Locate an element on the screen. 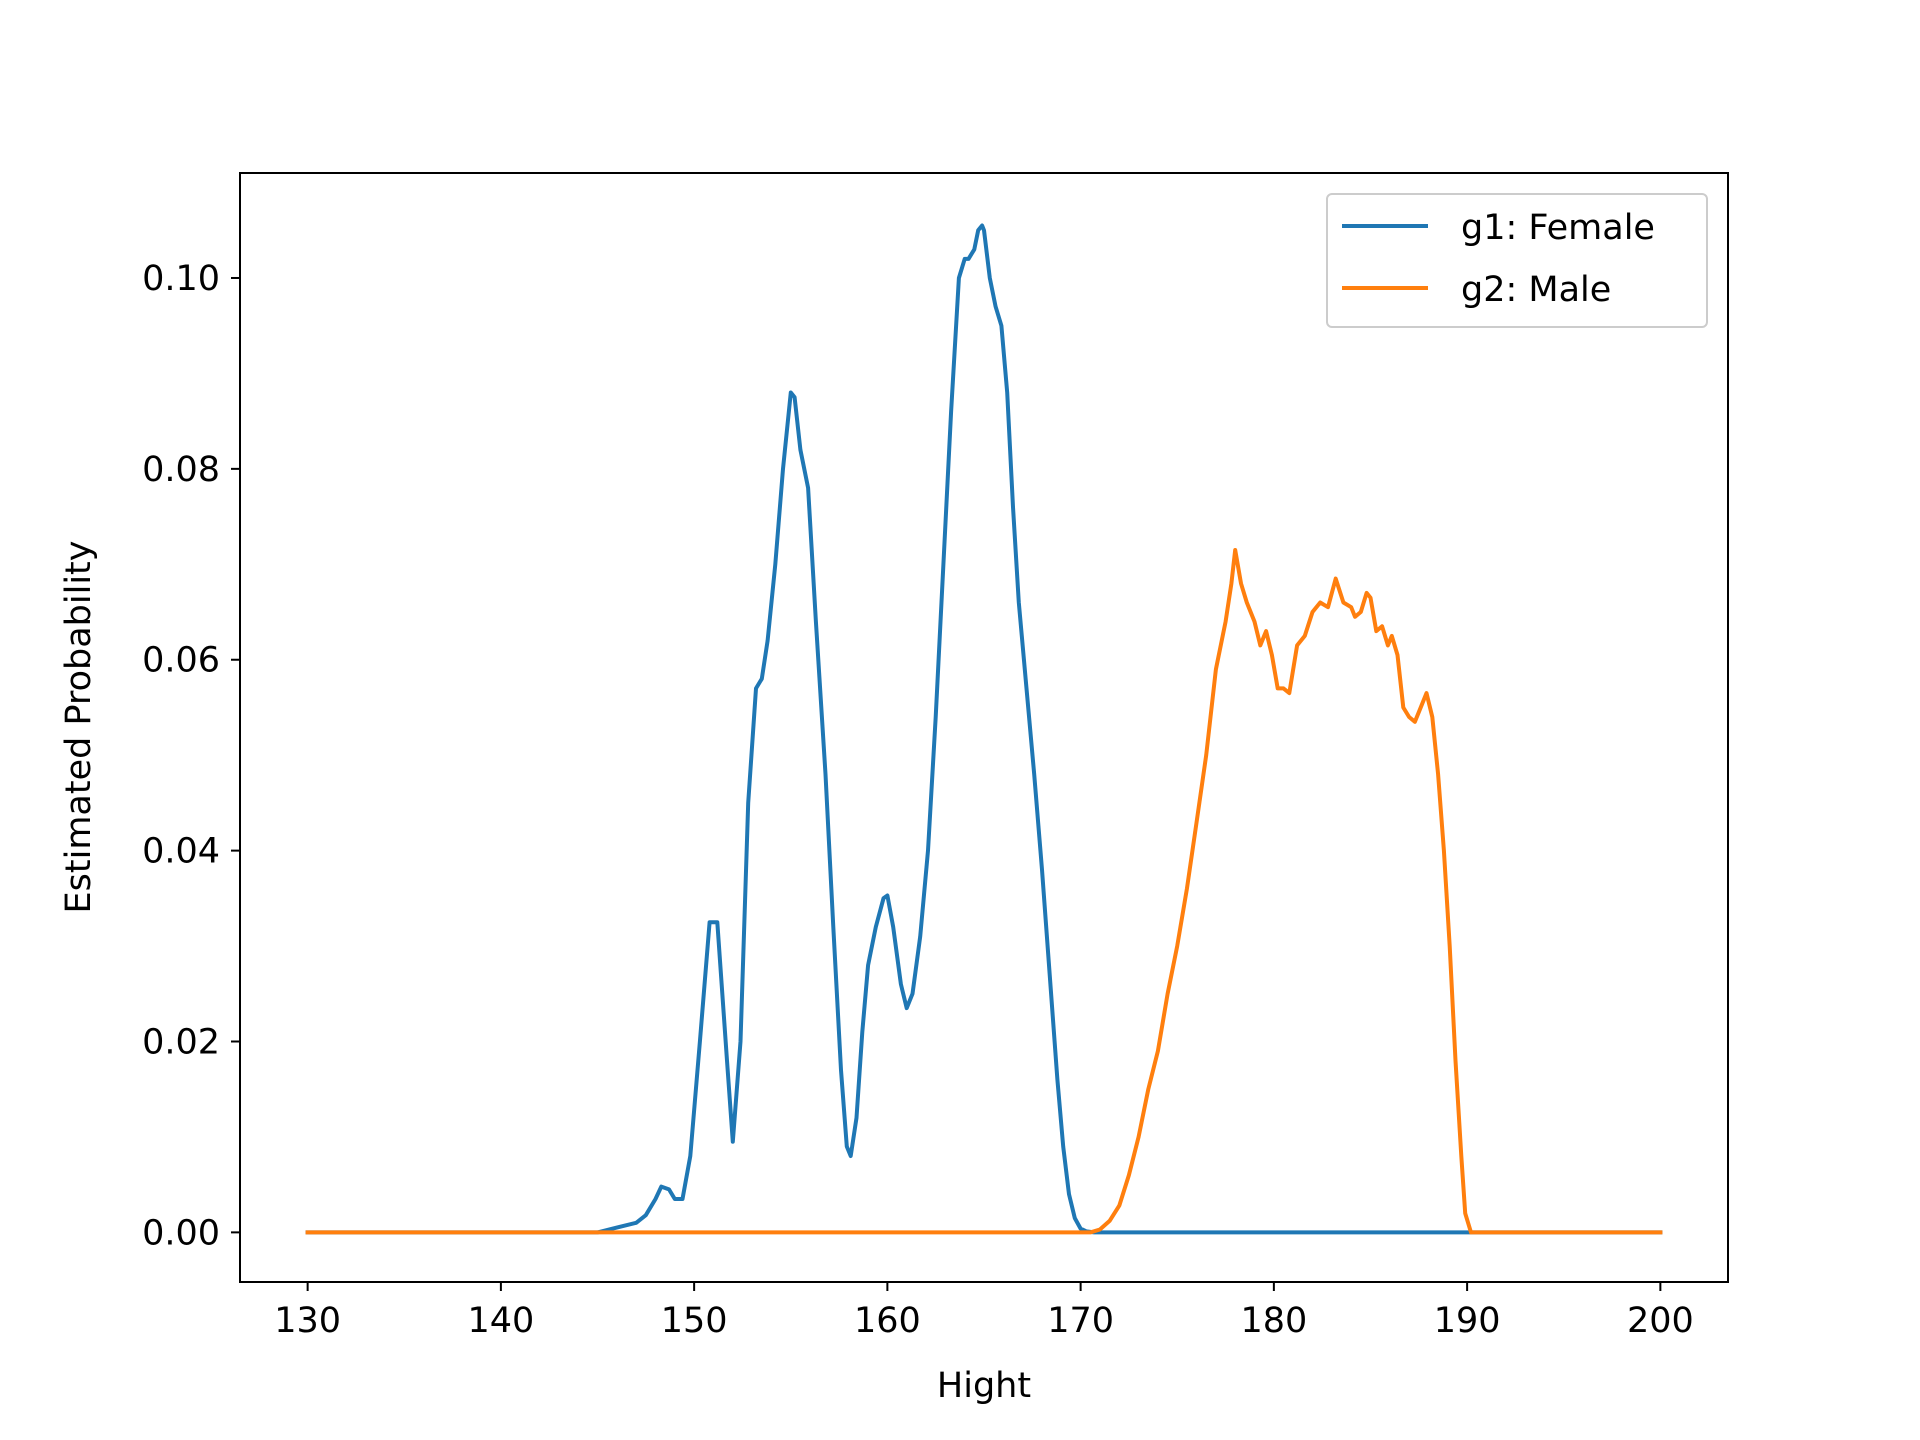  legend-label-male: g2: Male is located at coordinates (1536, 290).